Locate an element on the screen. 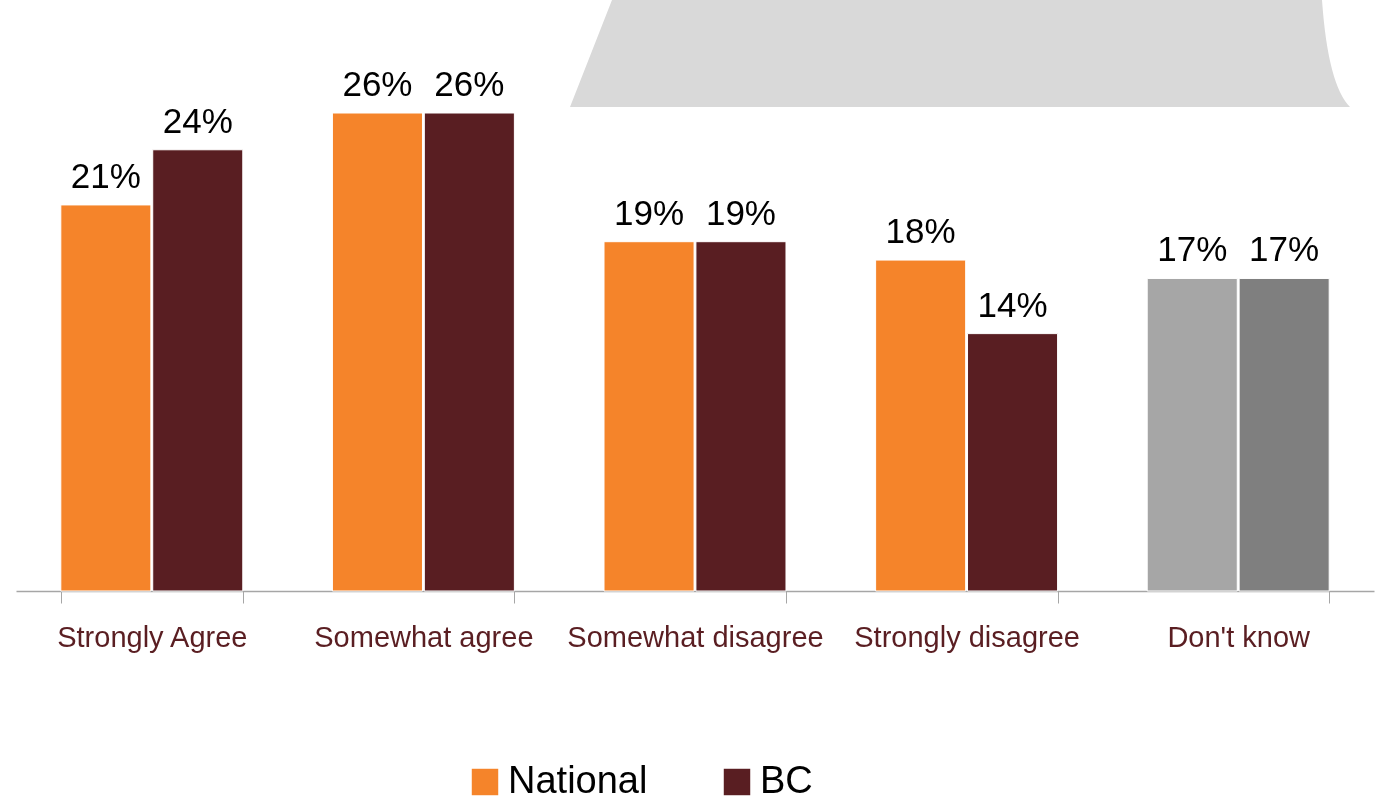 Image resolution: width=1381 pixels, height=812 pixels. x-tick-label: Strongly Agree is located at coordinates (152, 636).